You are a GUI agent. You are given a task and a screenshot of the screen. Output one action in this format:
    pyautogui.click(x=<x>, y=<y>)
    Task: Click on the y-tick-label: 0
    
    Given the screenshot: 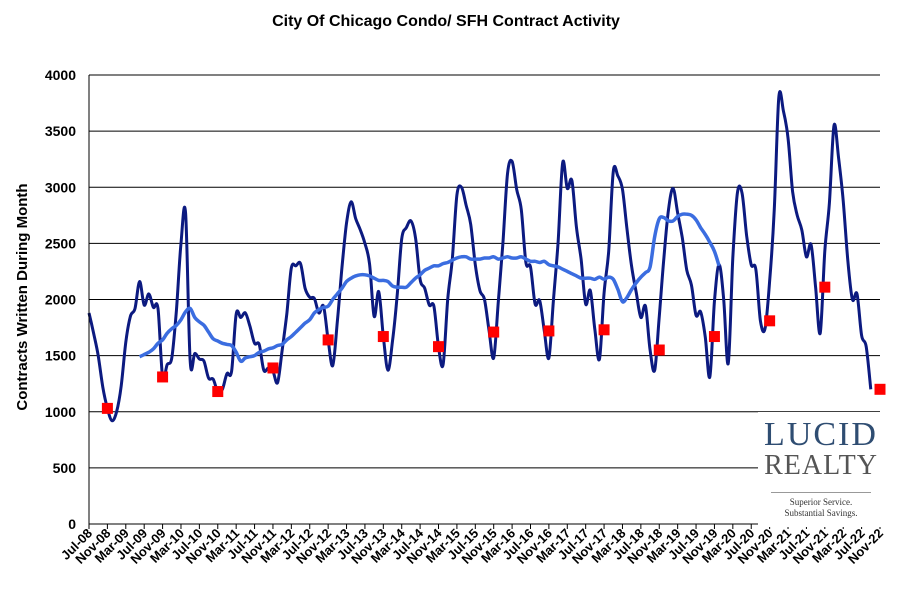 What is the action you would take?
    pyautogui.click(x=72, y=524)
    